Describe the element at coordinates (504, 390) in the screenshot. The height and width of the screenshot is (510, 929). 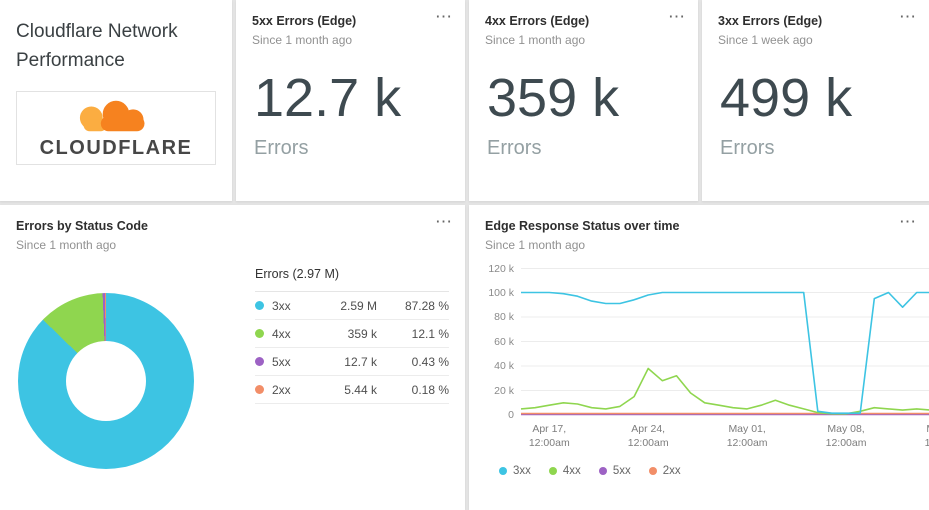
I see `y-tick-label: 20 k` at that location.